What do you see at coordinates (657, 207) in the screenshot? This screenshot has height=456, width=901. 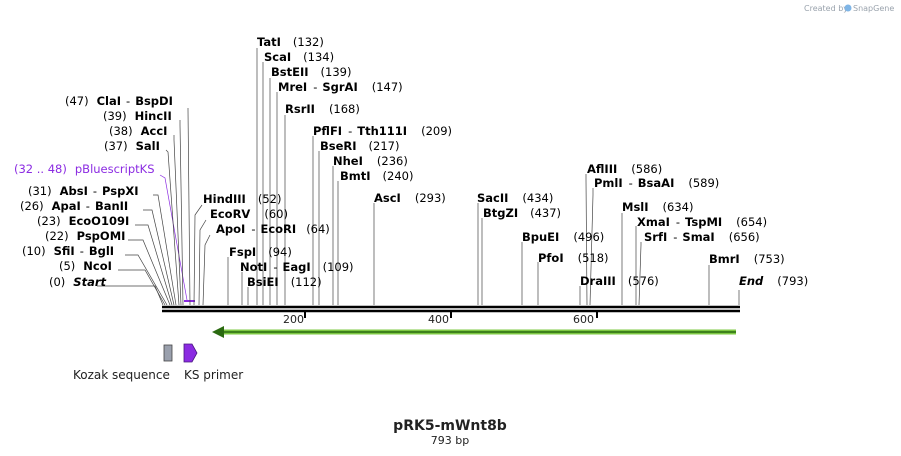 I see `site-msli: MslI (634)` at bounding box center [657, 207].